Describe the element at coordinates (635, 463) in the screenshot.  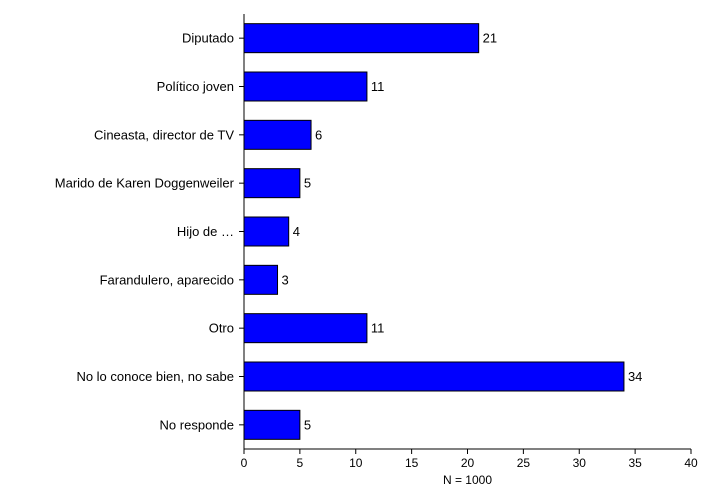
I see `x-tick-label: 35` at that location.